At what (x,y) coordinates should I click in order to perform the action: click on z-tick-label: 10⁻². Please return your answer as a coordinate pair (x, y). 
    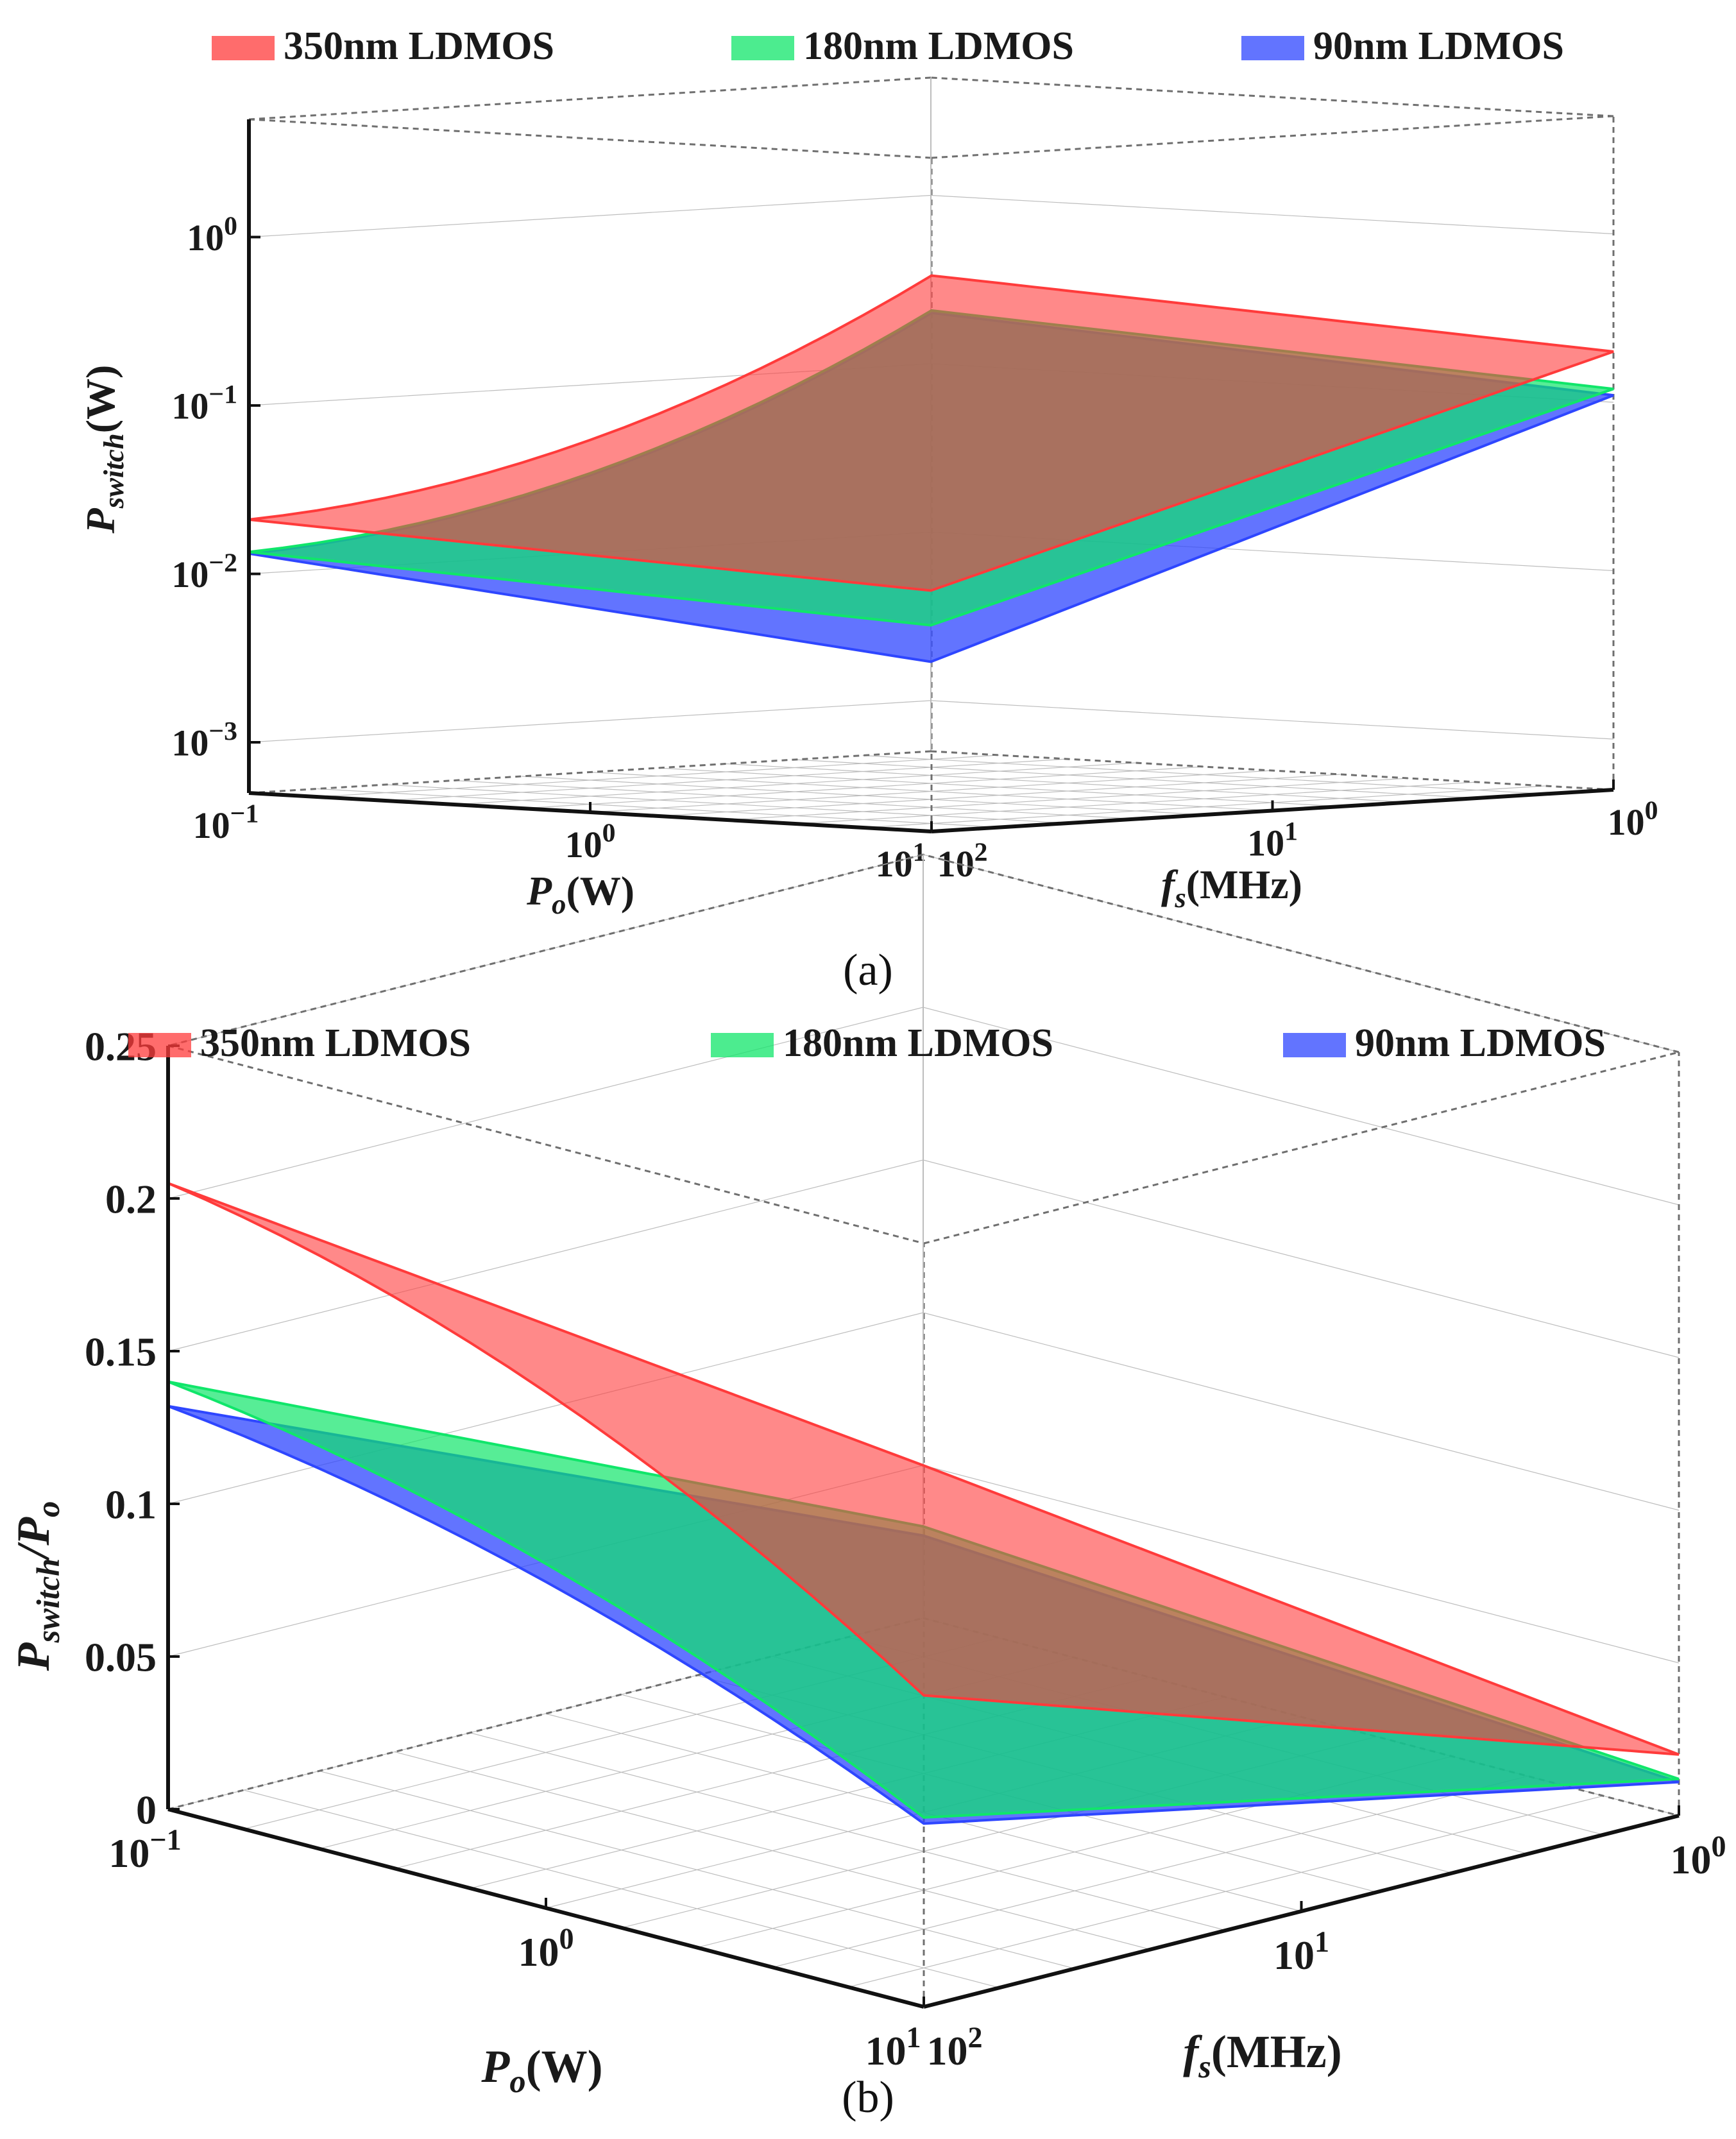
    Looking at the image, I should click on (204, 571).